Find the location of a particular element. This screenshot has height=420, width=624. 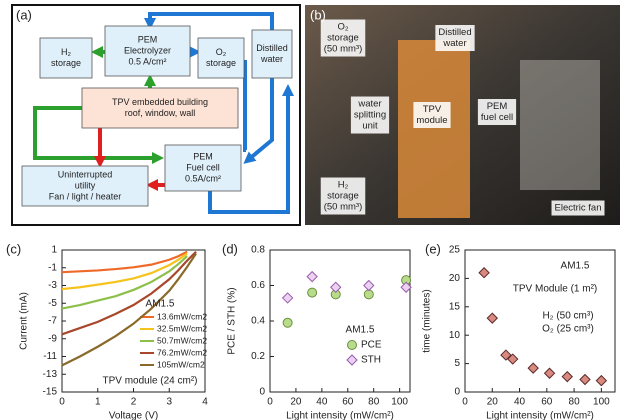

legend-label: 76.2mW/cm2 is located at coordinates (182, 352).